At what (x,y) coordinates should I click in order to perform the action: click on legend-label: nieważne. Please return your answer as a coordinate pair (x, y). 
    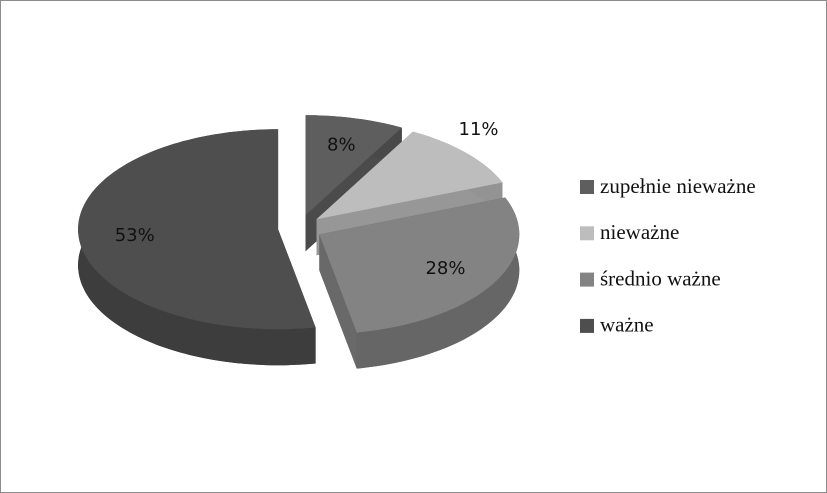
    Looking at the image, I should click on (639, 232).